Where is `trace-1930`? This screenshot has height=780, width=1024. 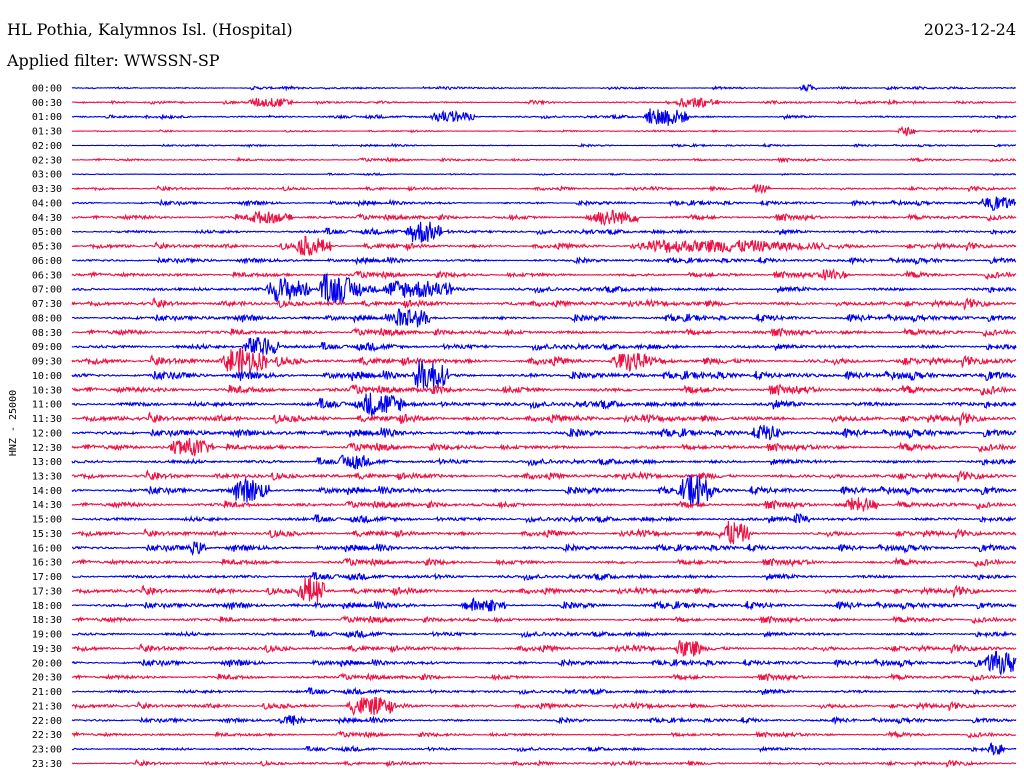 trace-1930 is located at coordinates (544, 648).